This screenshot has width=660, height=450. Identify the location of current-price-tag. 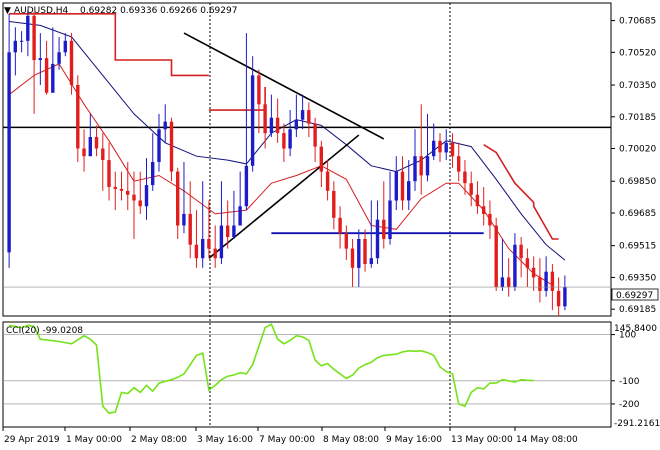
(635, 294).